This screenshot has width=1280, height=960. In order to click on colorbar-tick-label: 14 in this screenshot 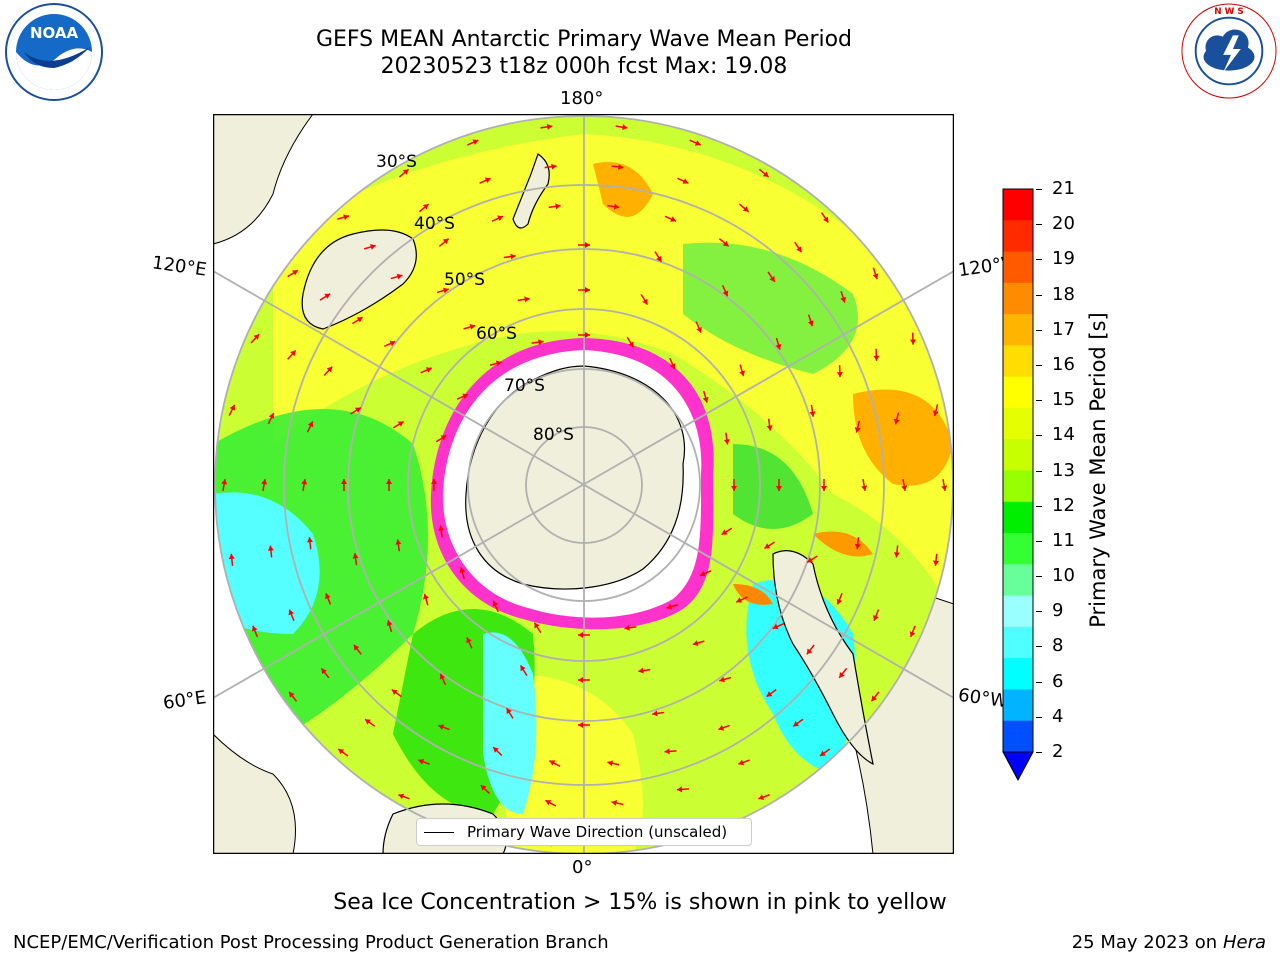, I will do `click(1063, 435)`.